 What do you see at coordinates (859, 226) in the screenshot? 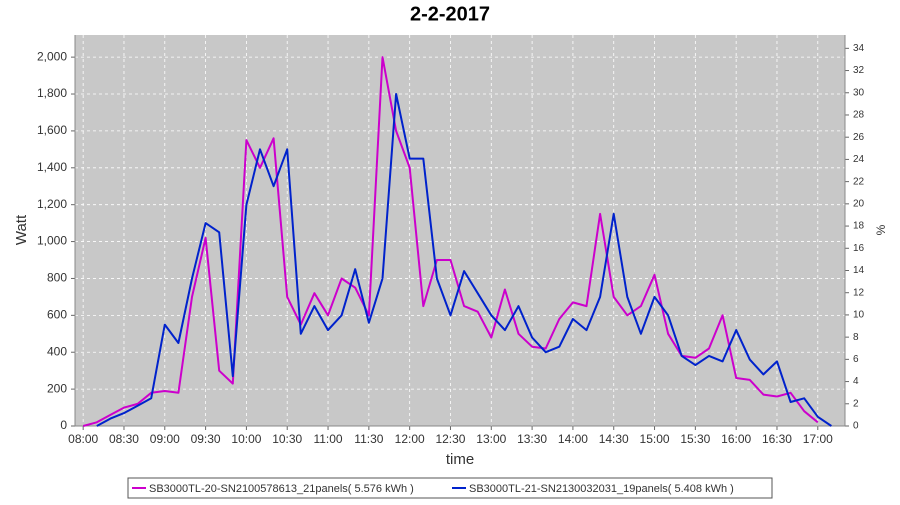
I see `y2-tick-label: 18` at bounding box center [859, 226].